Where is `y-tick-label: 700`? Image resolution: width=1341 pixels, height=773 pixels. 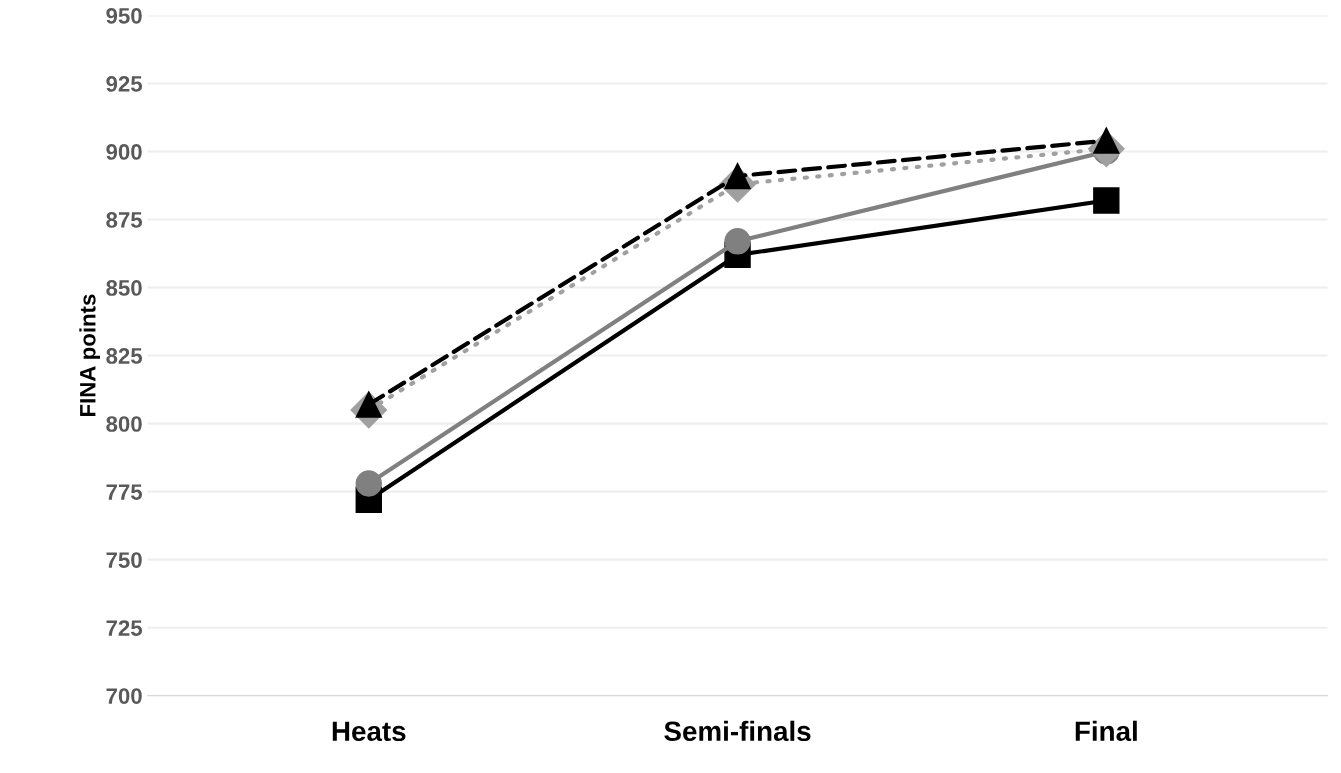
y-tick-label: 700 is located at coordinates (124, 696).